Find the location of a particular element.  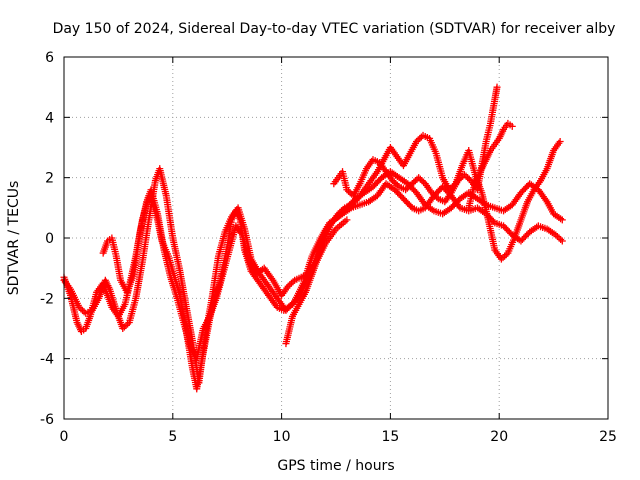

x-tick-label: 5 is located at coordinates (172, 437).